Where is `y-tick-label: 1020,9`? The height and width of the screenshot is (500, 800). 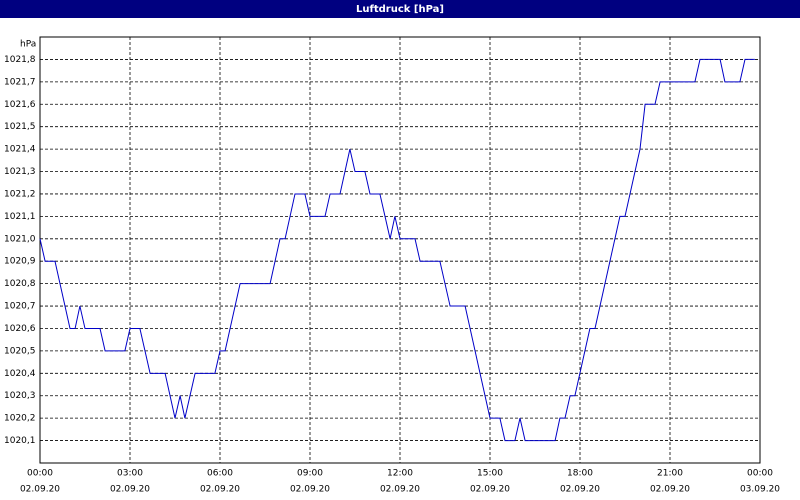
y-tick-label: 1020,9 is located at coordinates (20, 262).